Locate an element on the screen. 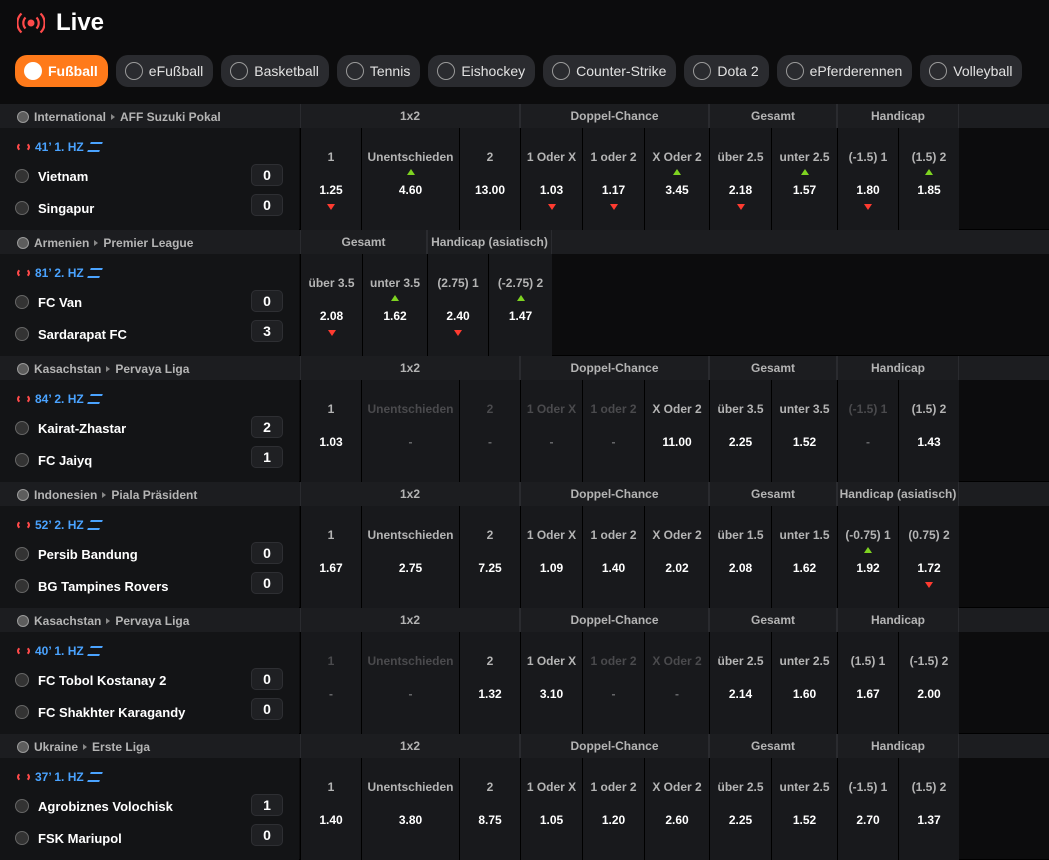 This screenshot has height=860, width=1049. team-away: Singapur is located at coordinates (54, 208).